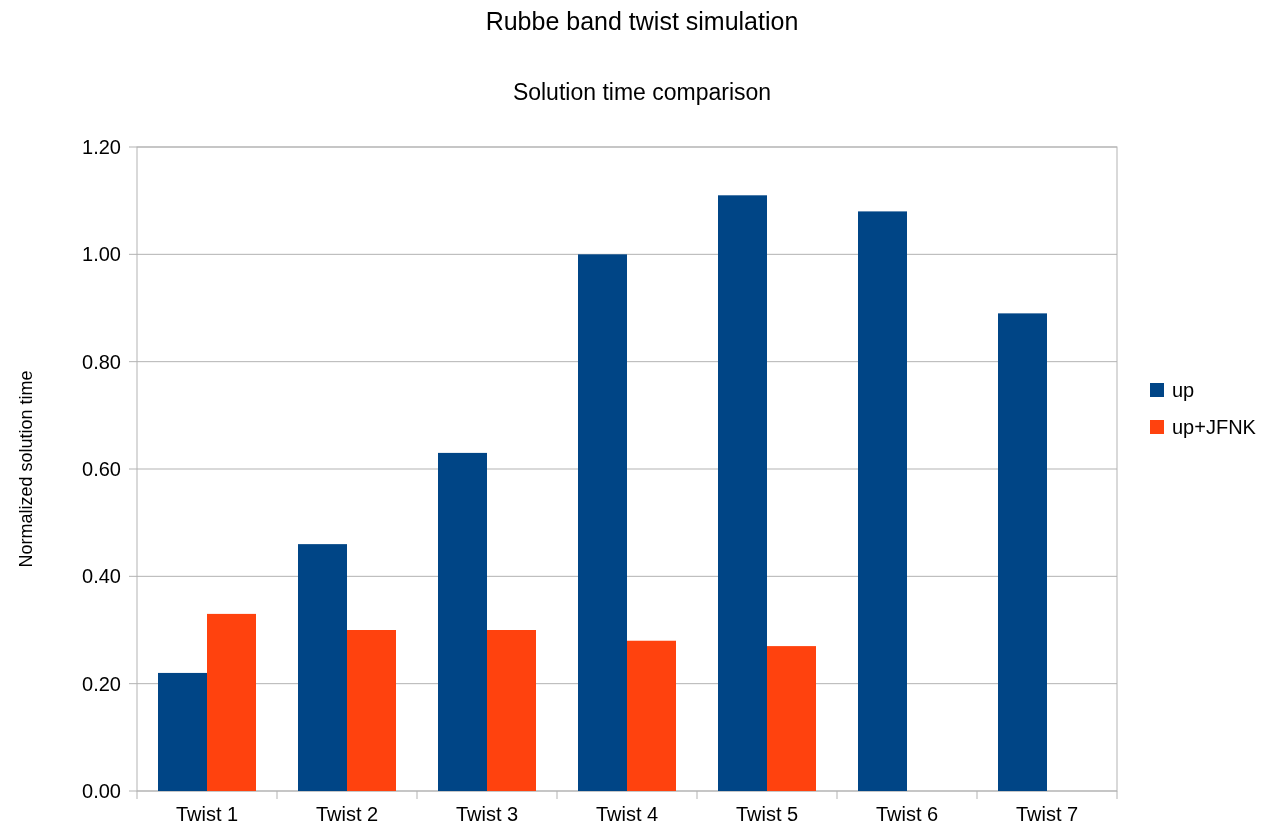 The image size is (1284, 837). What do you see at coordinates (642, 21) in the screenshot?
I see `chart-title: Rubbe band twist simulation` at bounding box center [642, 21].